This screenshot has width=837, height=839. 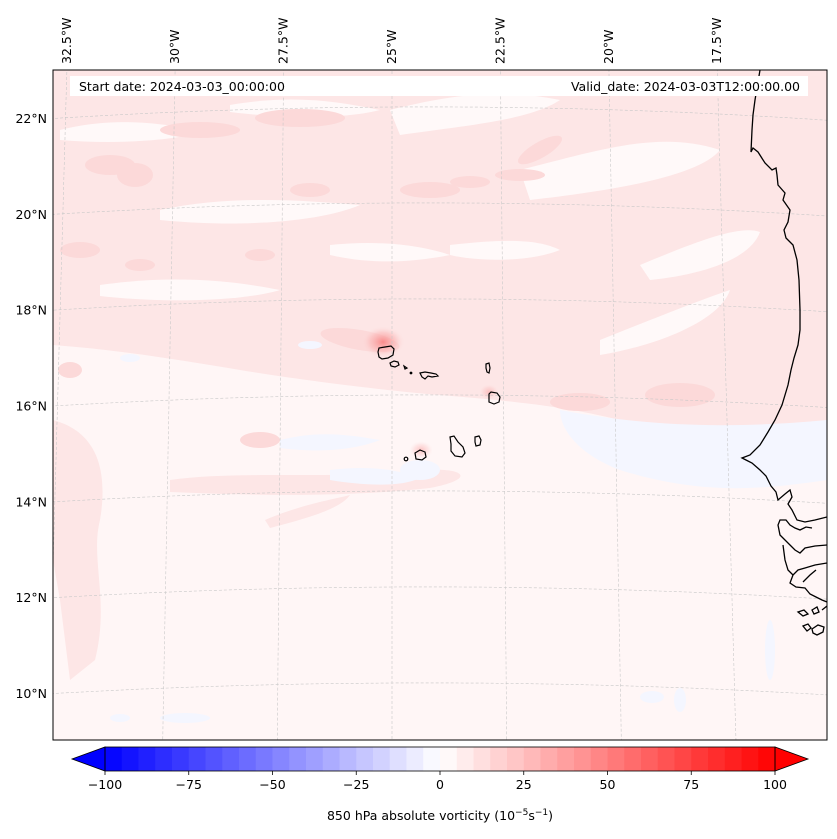 I want to click on colorbar-tick-label: −25, so click(x=356, y=784).